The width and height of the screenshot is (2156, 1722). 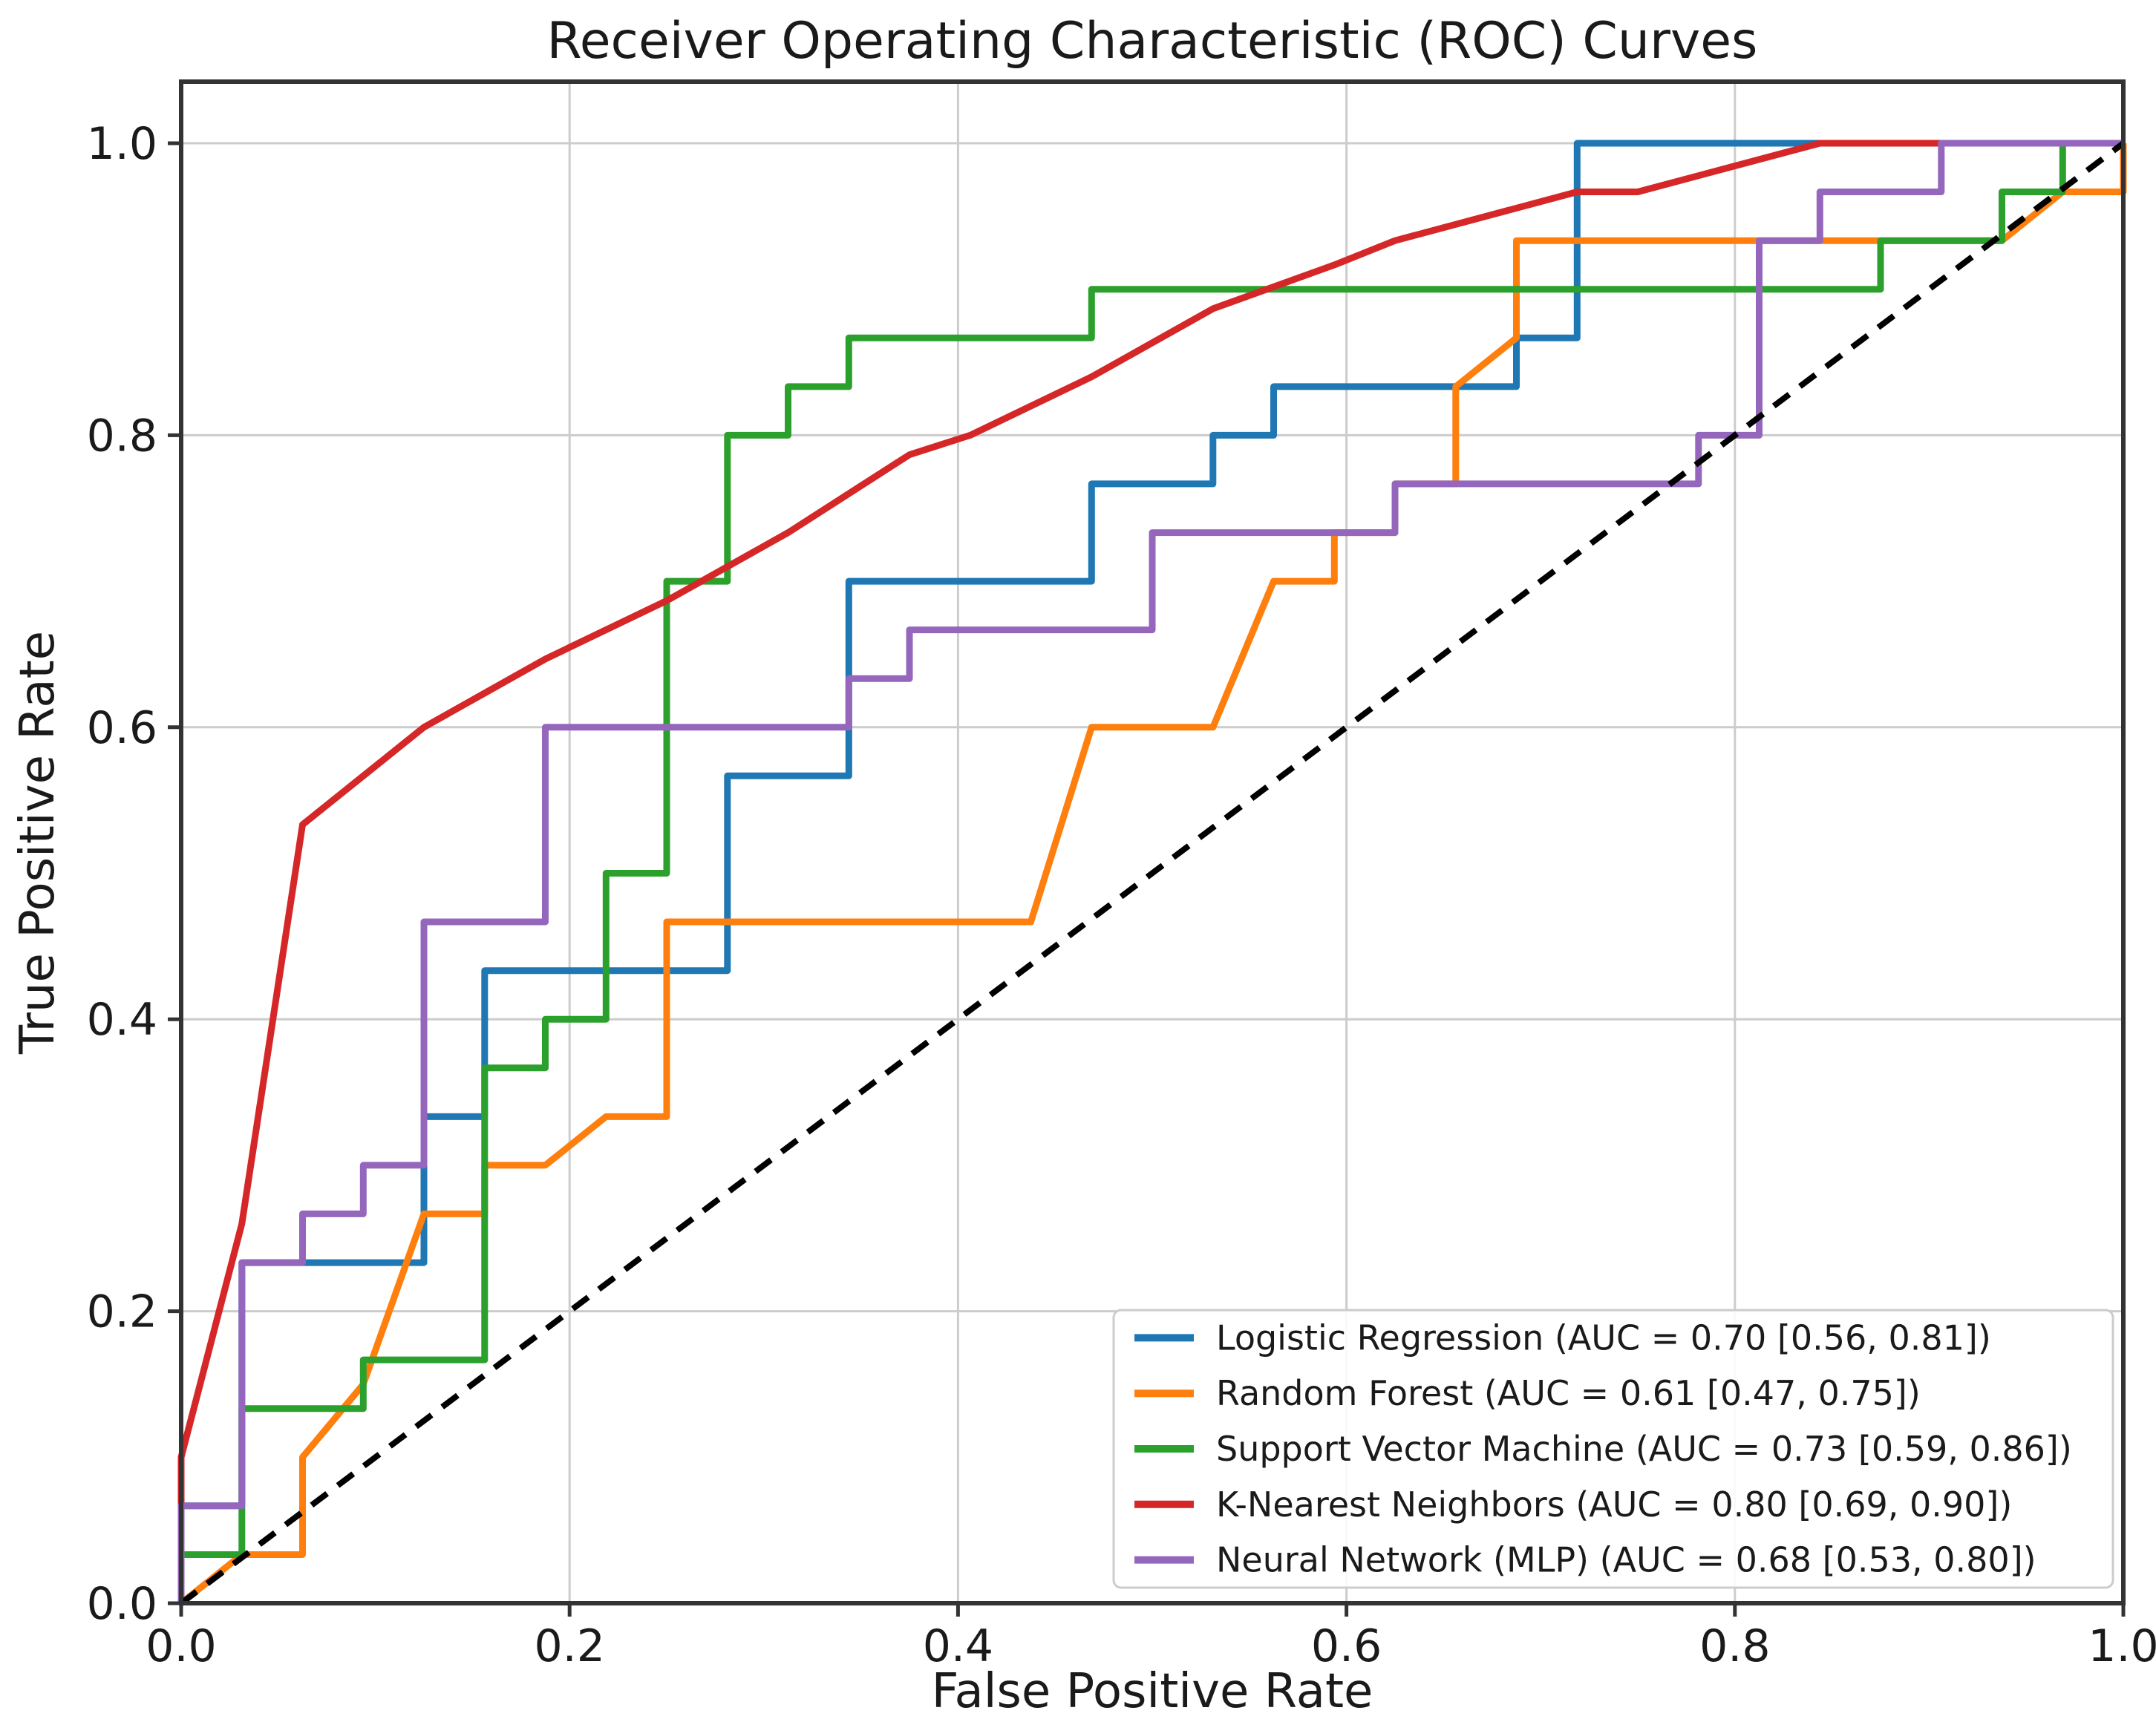 What do you see at coordinates (122, 436) in the screenshot?
I see `y-tick-label: 0.8` at bounding box center [122, 436].